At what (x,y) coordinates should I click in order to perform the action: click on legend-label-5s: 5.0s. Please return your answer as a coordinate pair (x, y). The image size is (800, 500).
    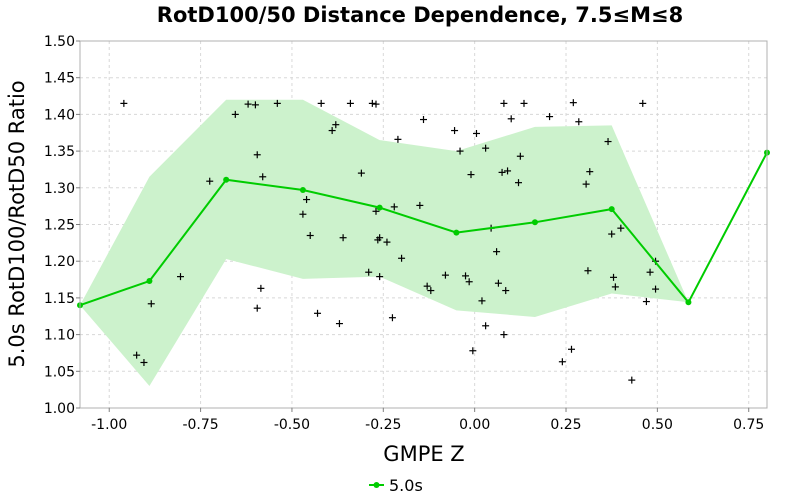
    Looking at the image, I should click on (406, 485).